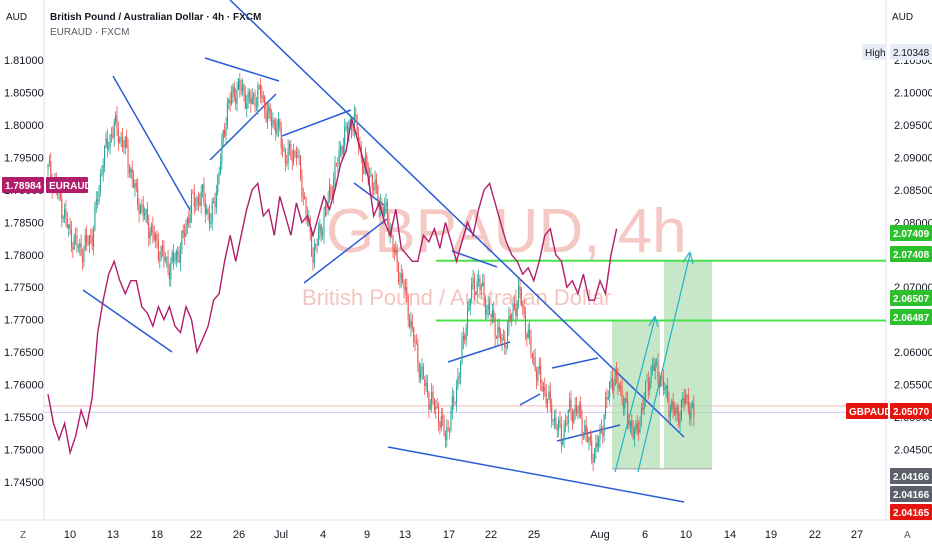 The image size is (932, 550). What do you see at coordinates (24, 256) in the screenshot?
I see `left-axis-tick-label: 1.78000` at bounding box center [24, 256].